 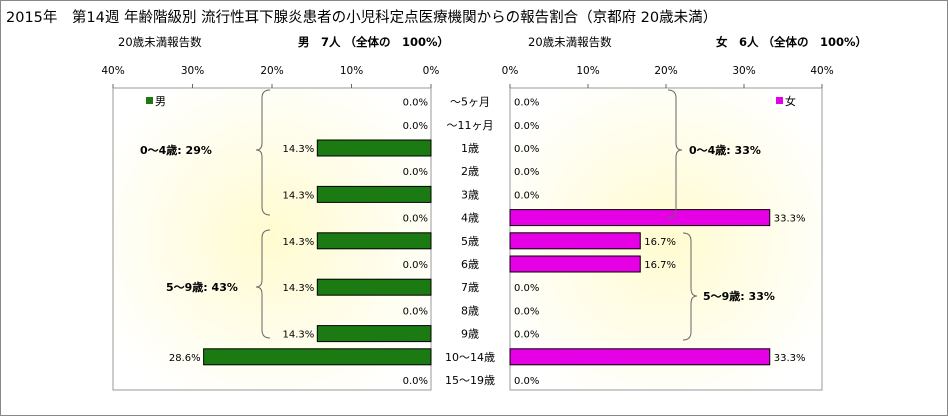 I want to click on female-legend: 女, so click(x=786, y=101).